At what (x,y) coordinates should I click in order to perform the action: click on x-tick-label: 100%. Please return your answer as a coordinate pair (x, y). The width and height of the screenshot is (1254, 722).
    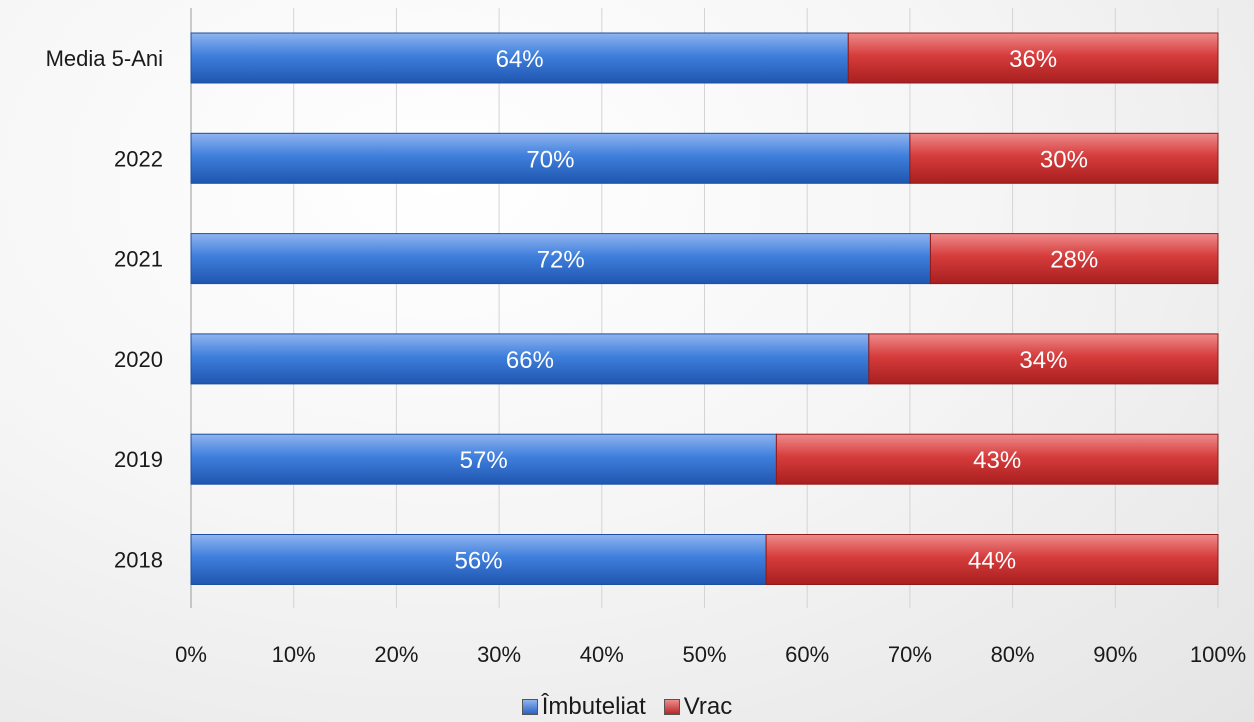
    Looking at the image, I should click on (1218, 654).